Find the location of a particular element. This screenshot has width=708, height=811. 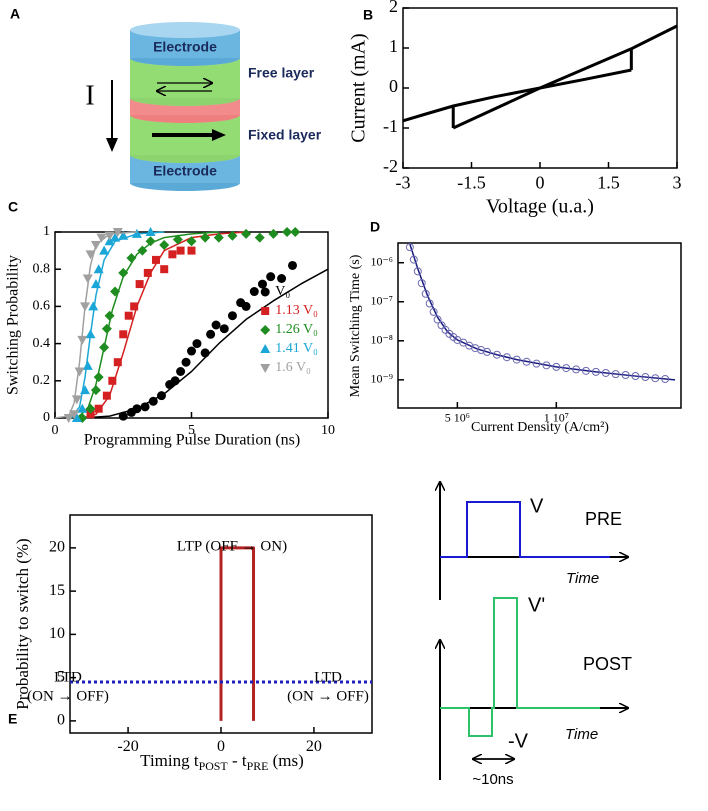

level-label: V is located at coordinates (537, 506).